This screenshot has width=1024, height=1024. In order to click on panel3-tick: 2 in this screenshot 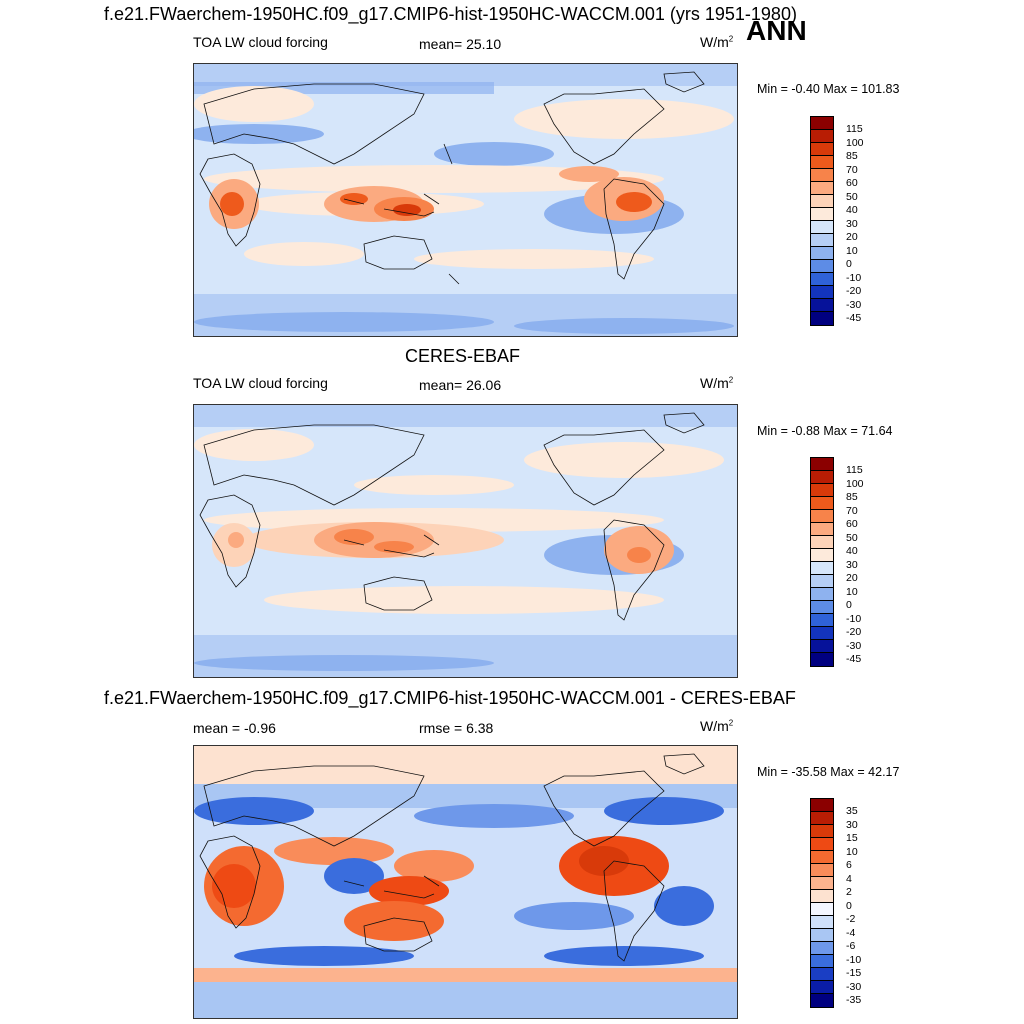, I will do `click(849, 892)`.